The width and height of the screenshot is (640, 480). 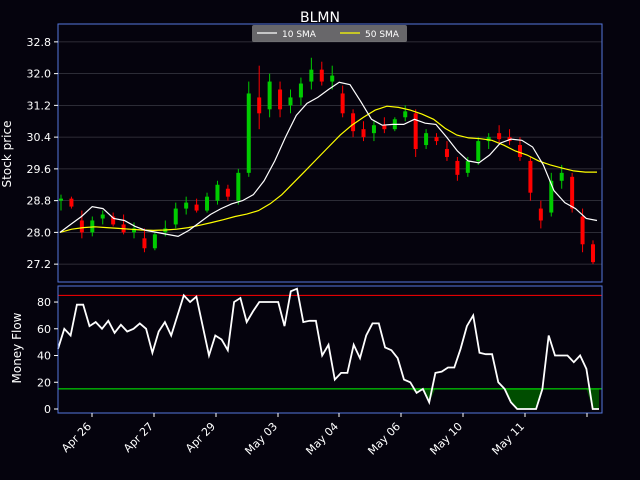 What do you see at coordinates (39, 232) in the screenshot?
I see `price-y-tick-label: 28.0` at bounding box center [39, 232].